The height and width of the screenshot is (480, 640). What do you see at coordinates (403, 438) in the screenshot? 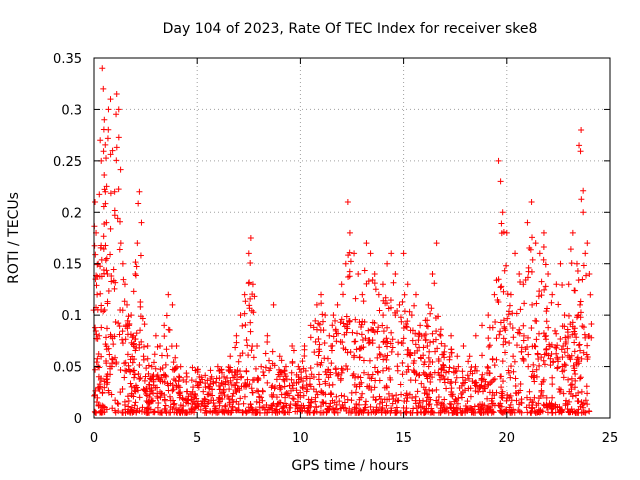
I see `x-tick-label: 15` at bounding box center [403, 438].